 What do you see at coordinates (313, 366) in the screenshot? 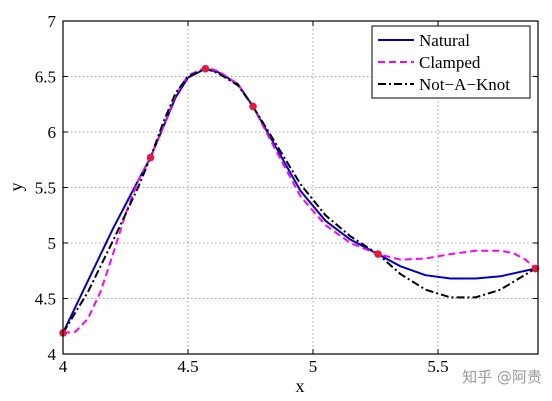
I see `x-tick-label: 5` at bounding box center [313, 366].